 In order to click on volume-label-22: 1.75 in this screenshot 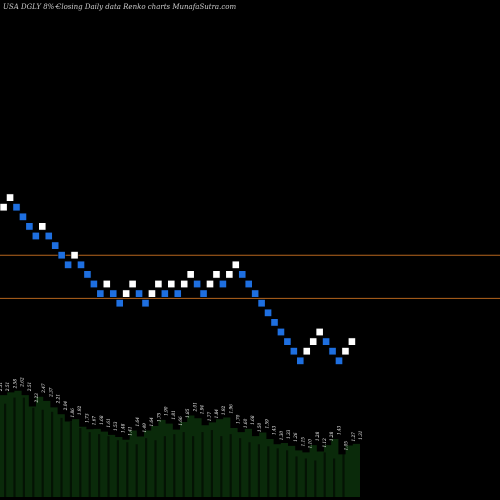, I will do `click(158, 417)`.